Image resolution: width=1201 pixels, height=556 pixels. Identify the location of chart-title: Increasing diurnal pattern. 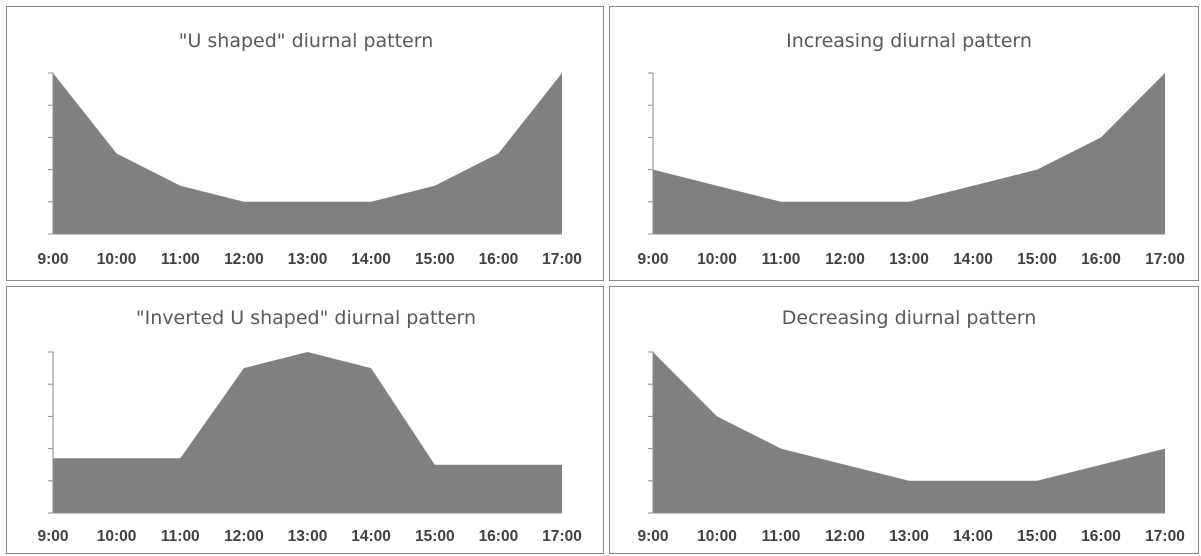
(909, 41).